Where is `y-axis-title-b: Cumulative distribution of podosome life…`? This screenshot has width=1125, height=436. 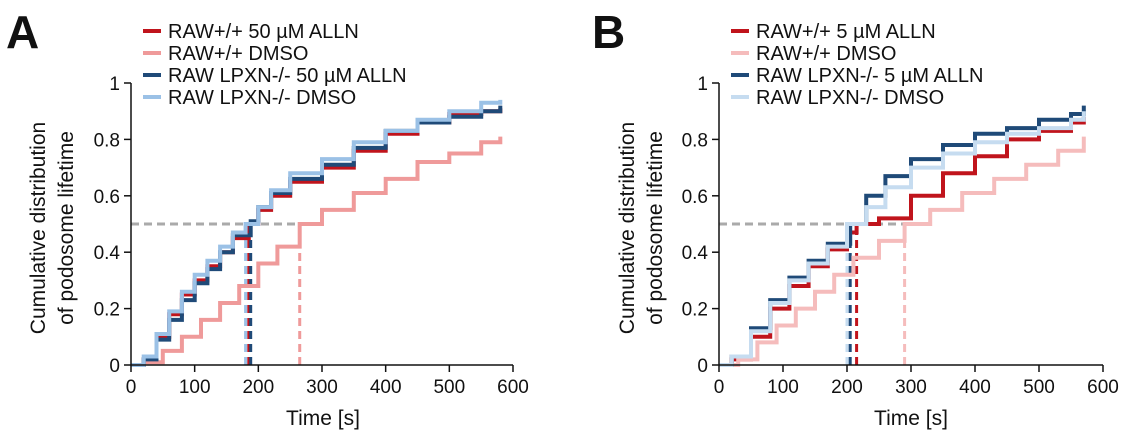
y-axis-title-b: Cumulative distribution of podosome life… is located at coordinates (641, 228).